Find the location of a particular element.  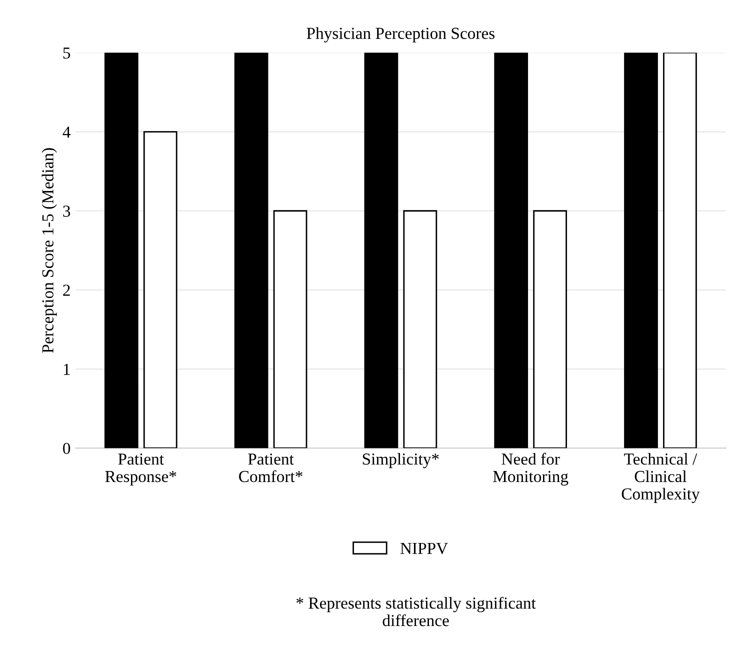

x-tick-label: Patient Response* is located at coordinates (140, 470).